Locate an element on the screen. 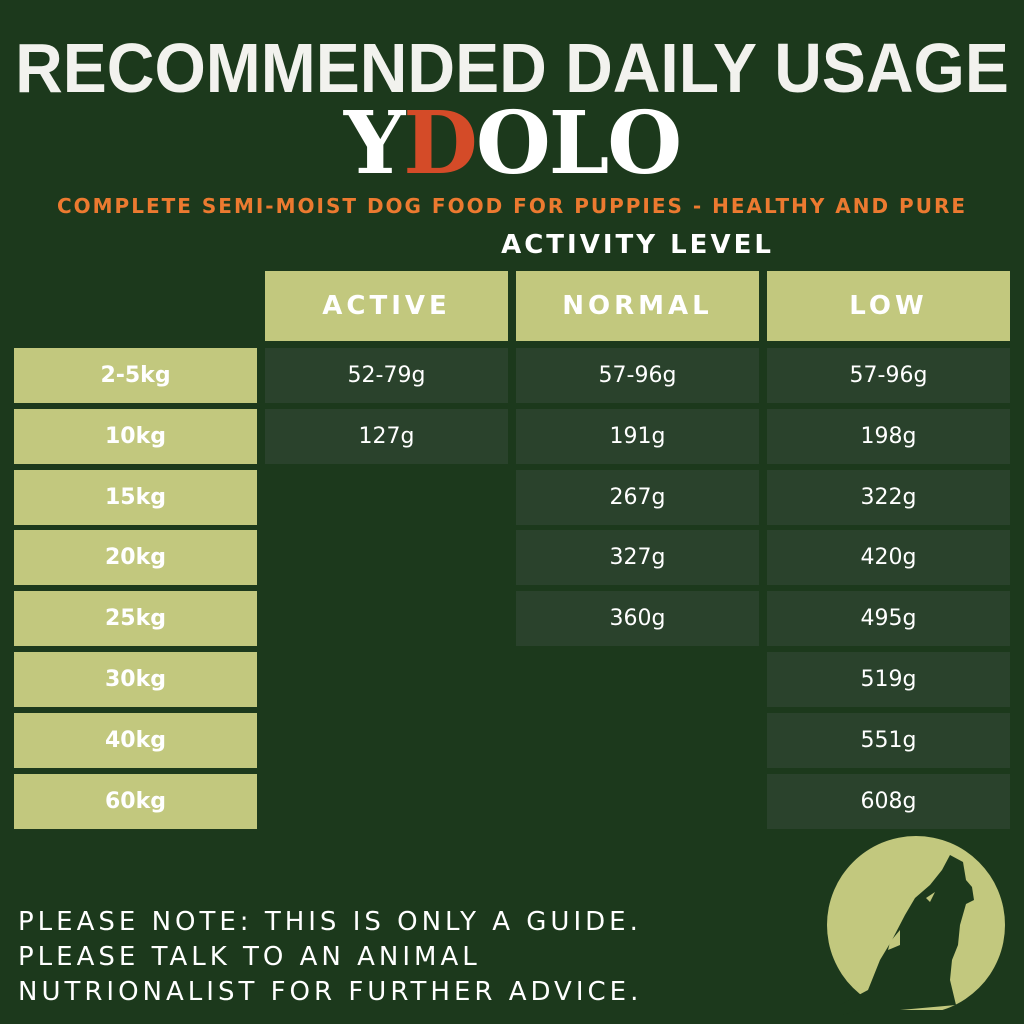 The image size is (1024, 1024). brand-logo: YDOLO is located at coordinates (512, 144).